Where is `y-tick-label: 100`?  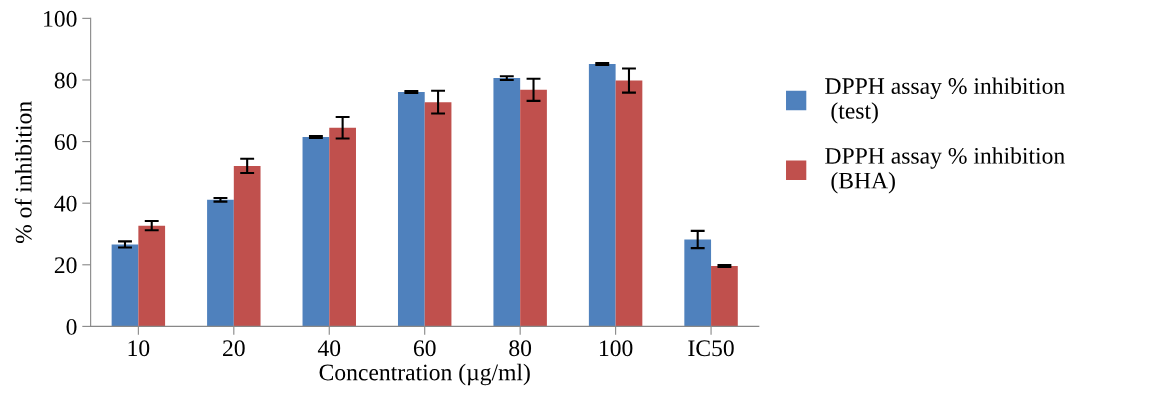
y-tick-label: 100 is located at coordinates (60, 18).